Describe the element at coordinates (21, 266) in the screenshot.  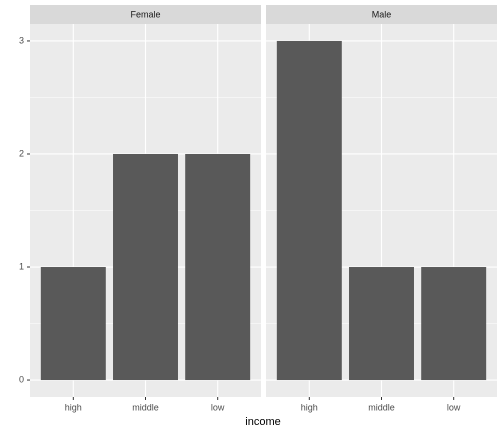
I see `y-tick-label: 1` at that location.